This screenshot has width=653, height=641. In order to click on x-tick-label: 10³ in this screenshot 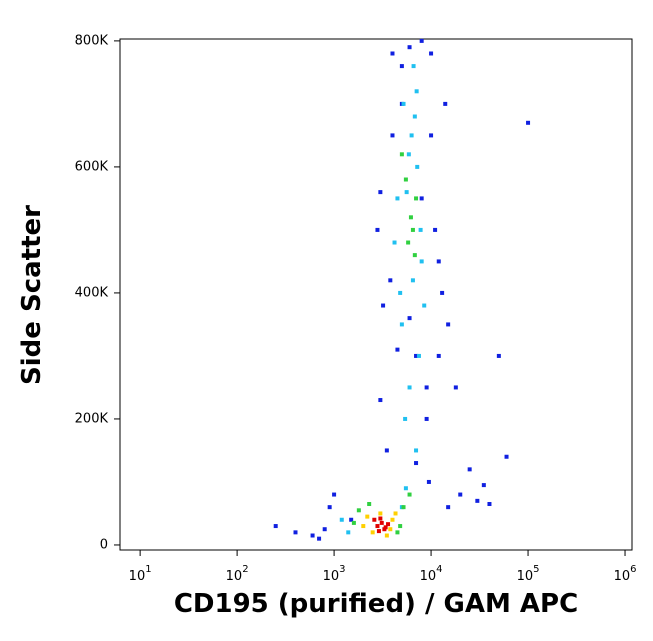, I will do `click(334, 574)`.